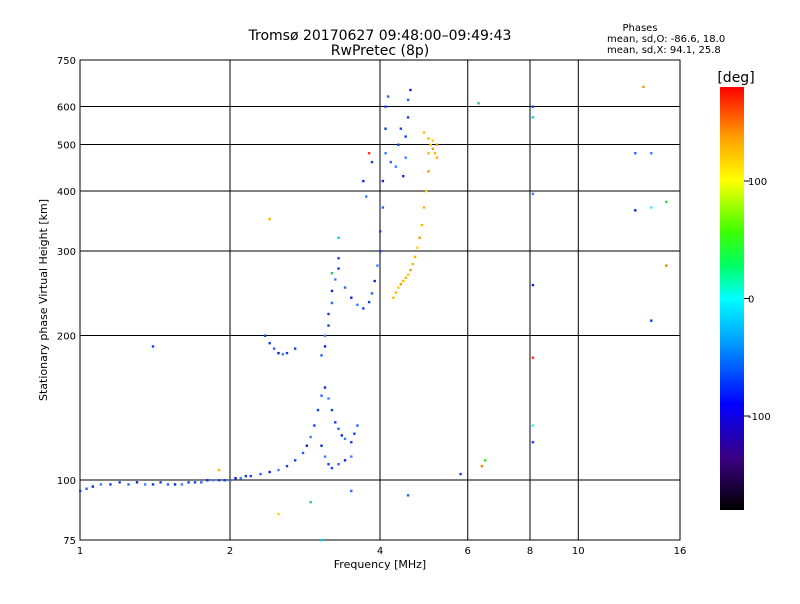 The height and width of the screenshot is (604, 800). What do you see at coordinates (380, 551) in the screenshot?
I see `x-tick-label: 4` at bounding box center [380, 551].